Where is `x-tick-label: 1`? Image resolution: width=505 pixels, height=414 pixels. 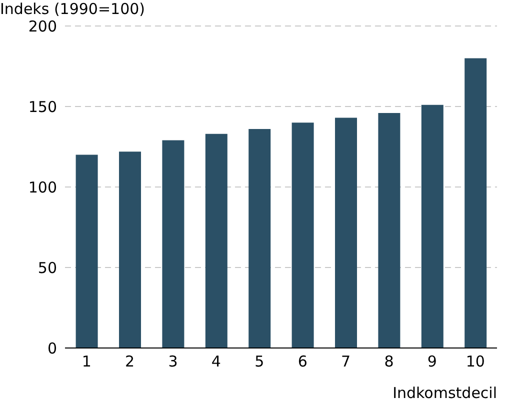 x-tick-label: 1 is located at coordinates (87, 361).